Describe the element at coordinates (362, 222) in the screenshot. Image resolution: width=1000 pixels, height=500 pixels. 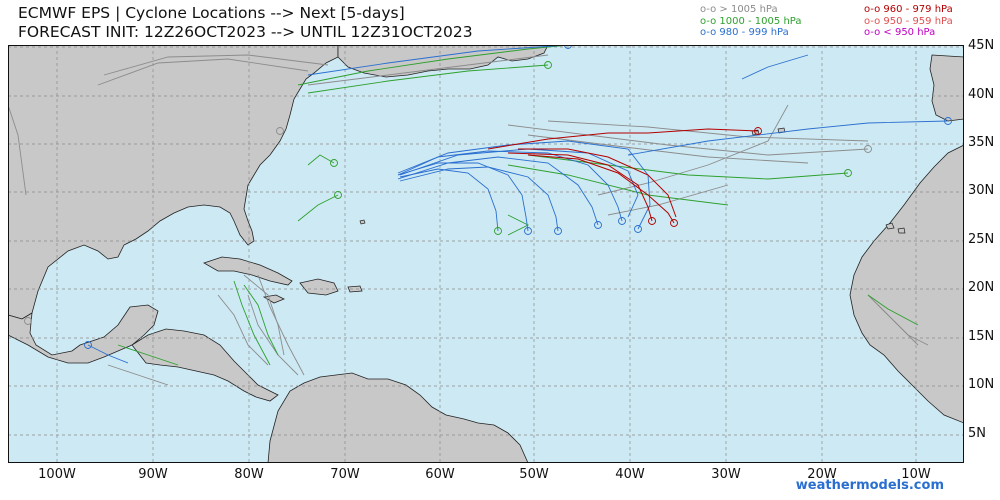
I see `land-bermuda` at that location.